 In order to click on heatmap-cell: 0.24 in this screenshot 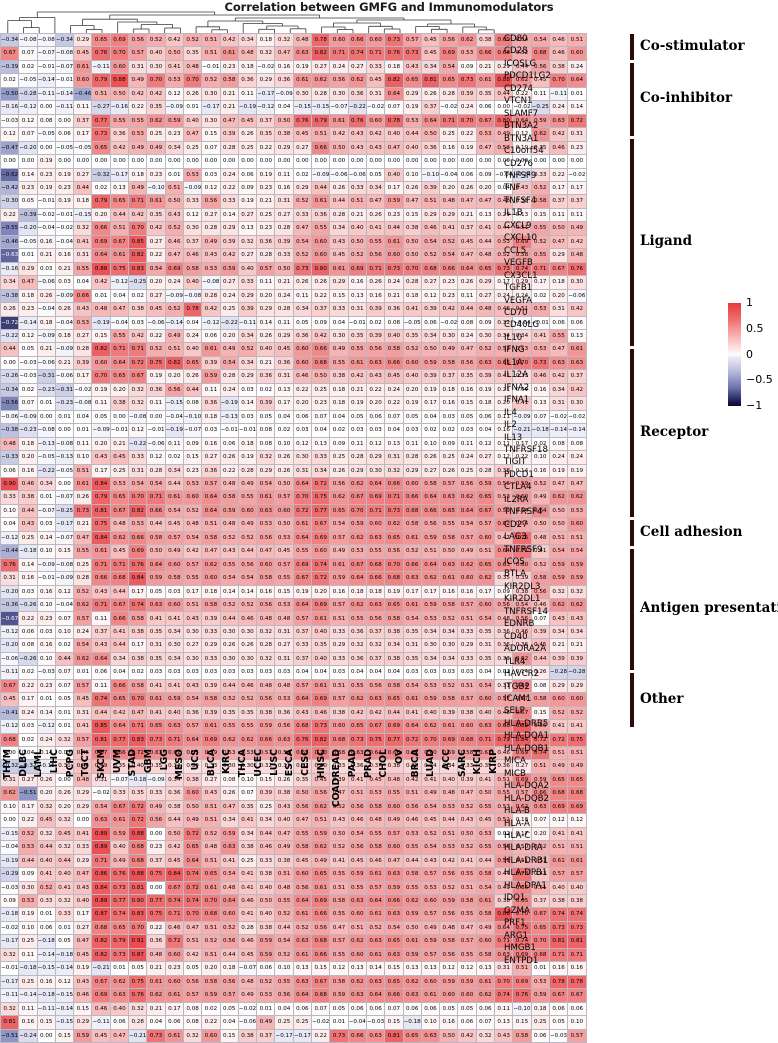, I will do `click(174, 282)`.